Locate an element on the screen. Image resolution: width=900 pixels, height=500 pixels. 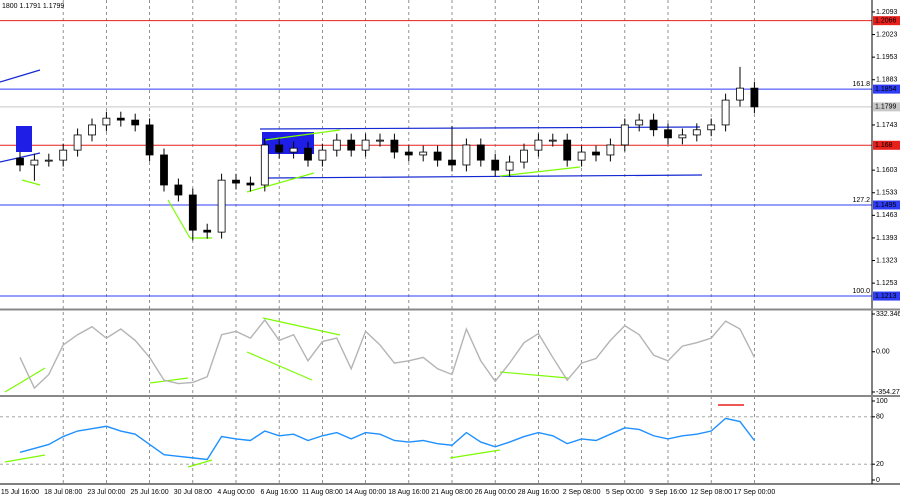
channel-bottom is located at coordinates (485, 176).